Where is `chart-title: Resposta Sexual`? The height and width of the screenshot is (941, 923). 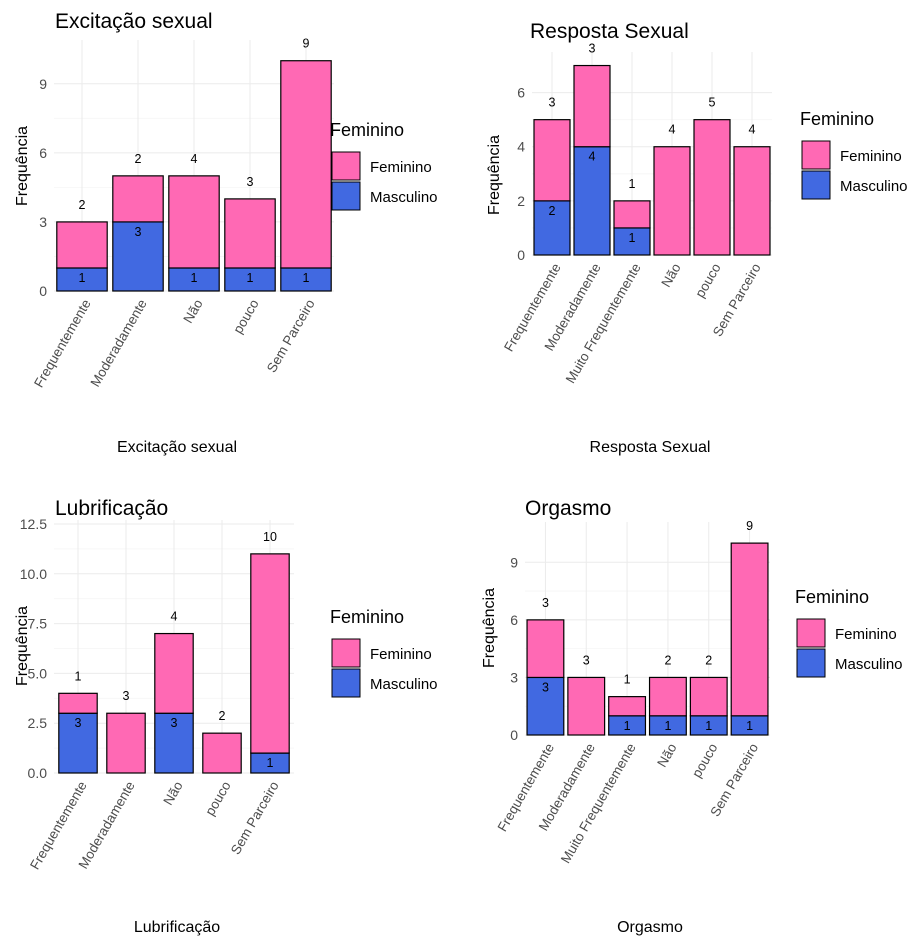 chart-title: Resposta Sexual is located at coordinates (609, 31).